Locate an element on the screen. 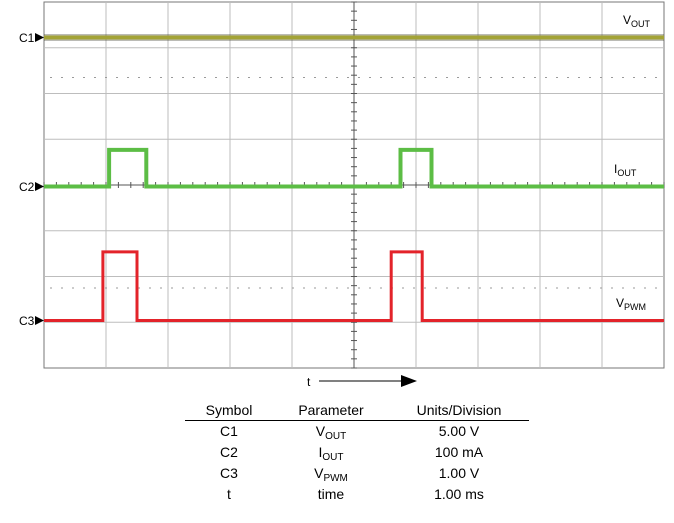 The height and width of the screenshot is (523, 674). cell-units: 5.00 V is located at coordinates (459, 431).